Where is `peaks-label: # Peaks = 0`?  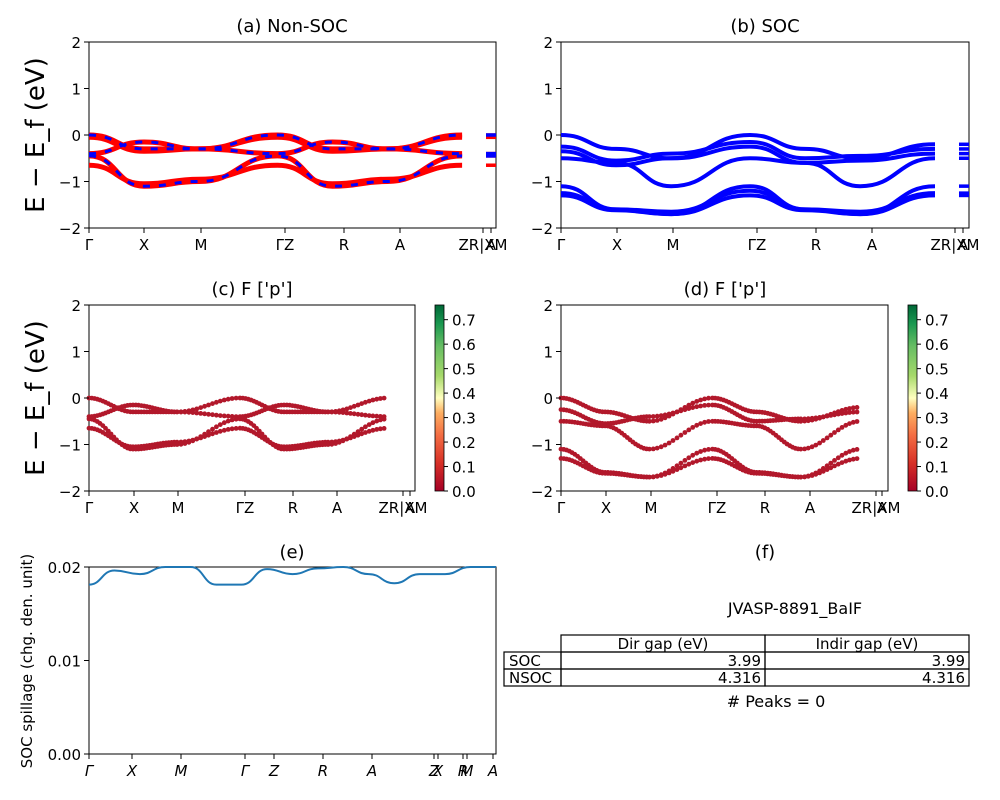 peaks-label: # Peaks = 0 is located at coordinates (776, 701).